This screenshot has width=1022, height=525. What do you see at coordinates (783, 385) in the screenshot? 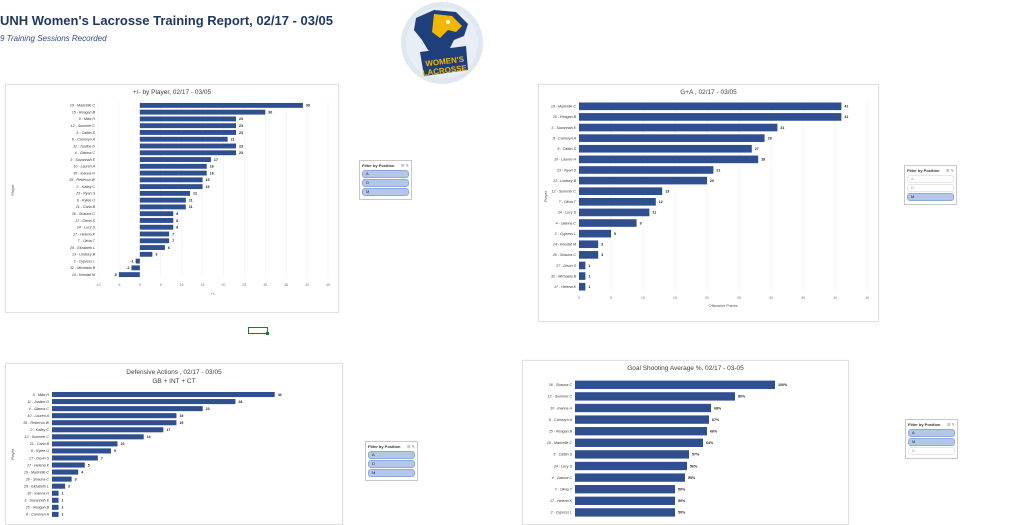
I see `data-label: 100%` at bounding box center [783, 385].